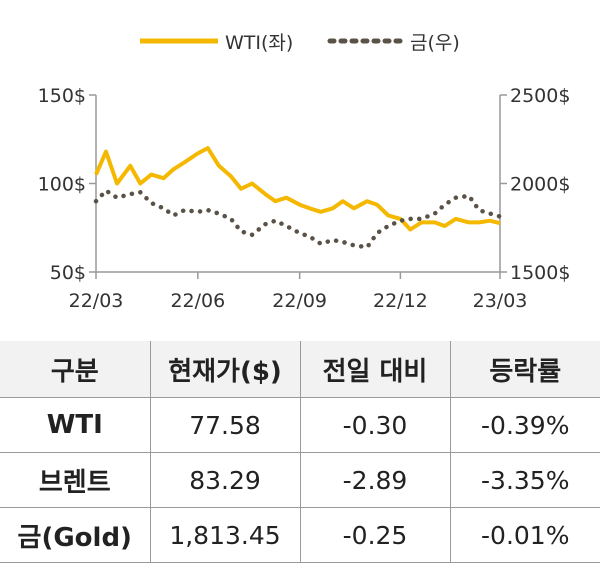 The width and height of the screenshot is (600, 563). I want to click on header-rate: 등락률, so click(525, 369).